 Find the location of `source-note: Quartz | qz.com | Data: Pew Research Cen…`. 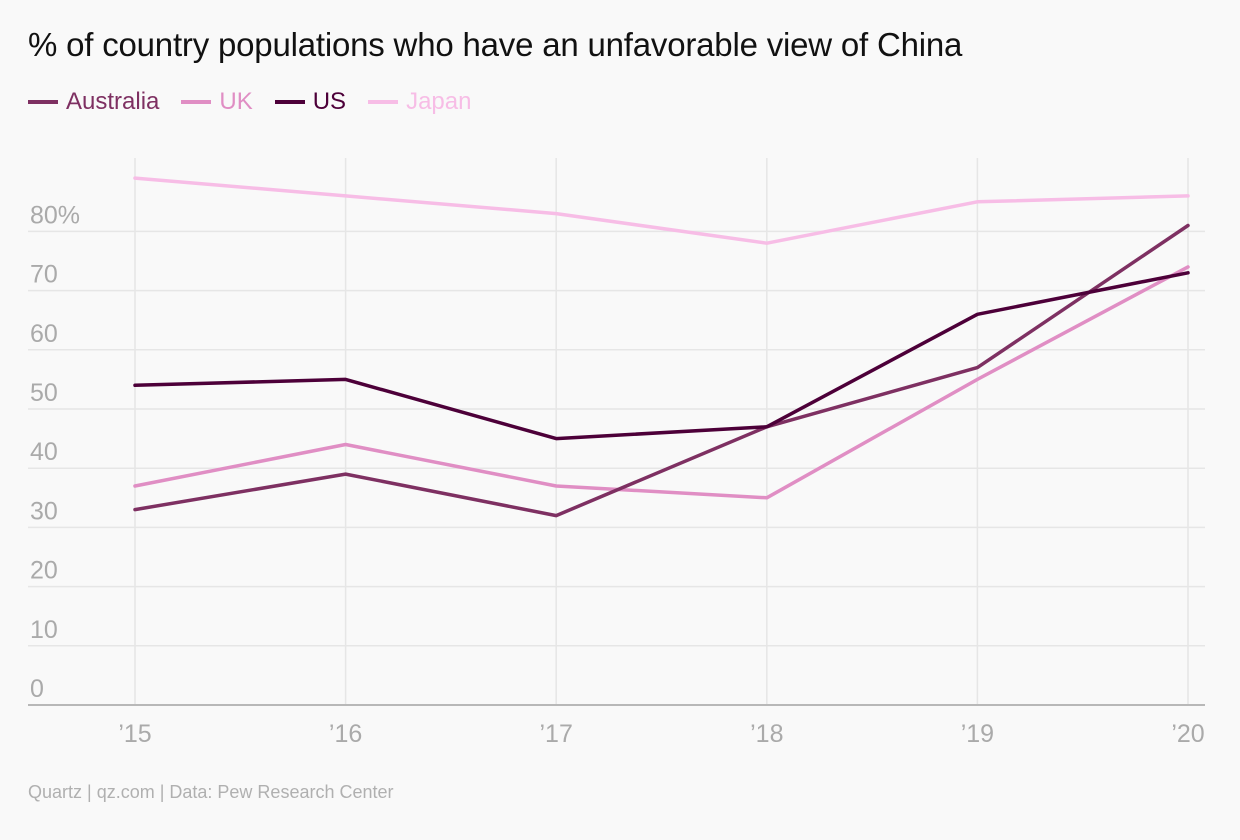

source-note: Quartz | qz.com | Data: Pew Research Cen… is located at coordinates (211, 792).